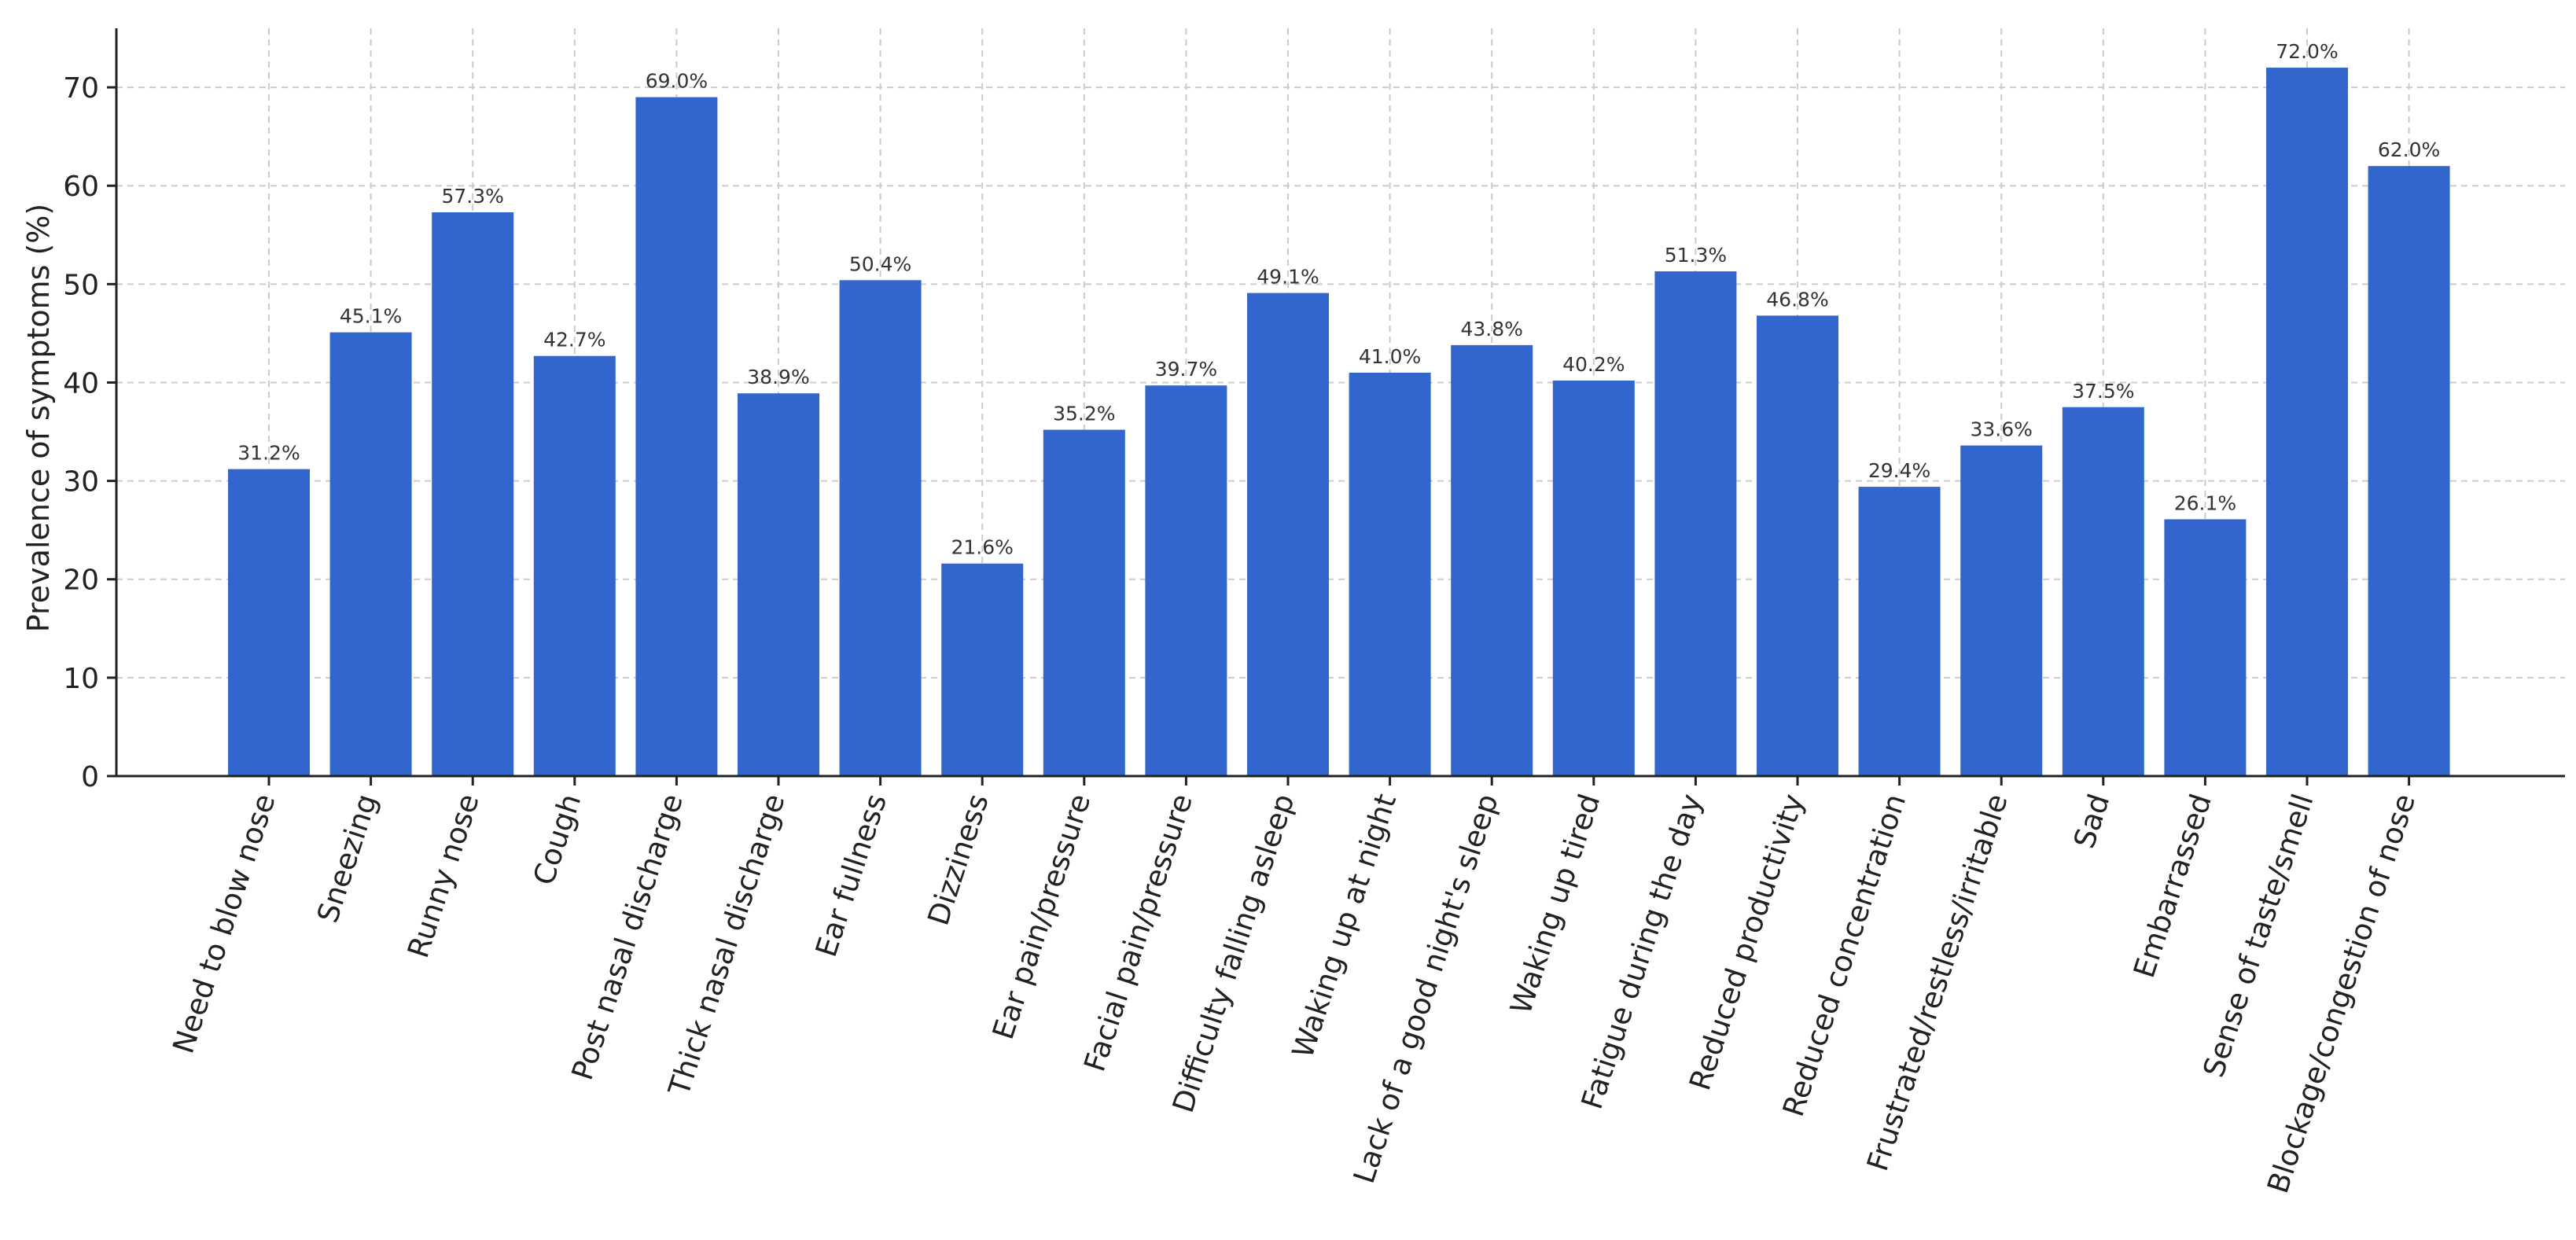 This screenshot has width=2576, height=1240. Describe the element at coordinates (1041, 916) in the screenshot. I see `x-tick-label: Ear pain/pressure` at that location.